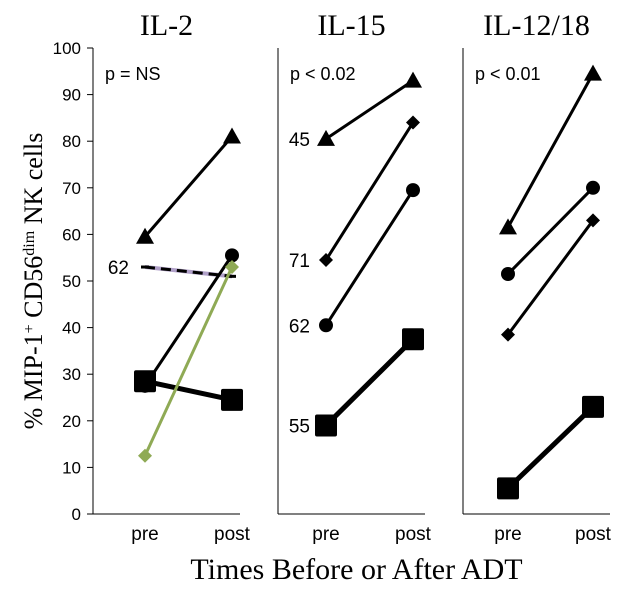  I want to click on panel-2-series-3-point-post, so click(593, 406).